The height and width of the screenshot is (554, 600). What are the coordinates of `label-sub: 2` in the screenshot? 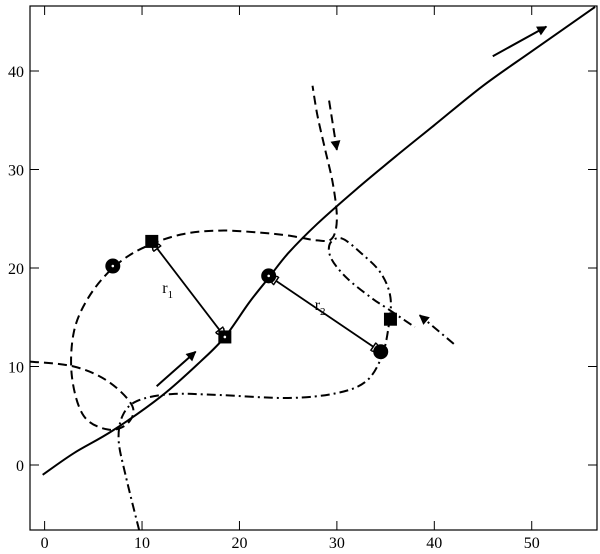 It's located at (323, 312).